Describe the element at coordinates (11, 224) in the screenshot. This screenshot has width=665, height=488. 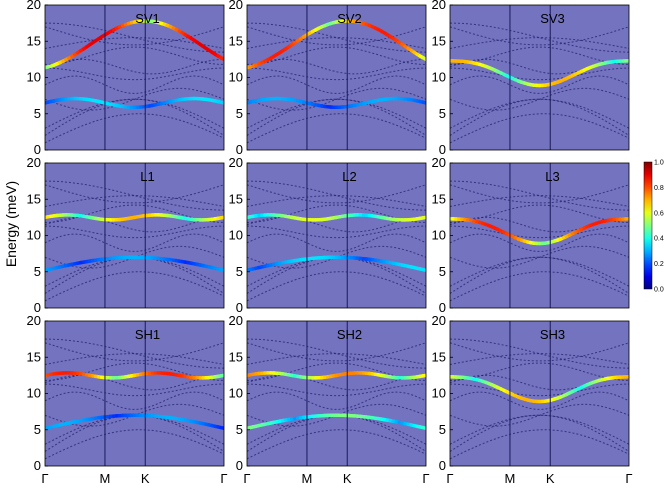
I see `y-axis-label: Energy (meV)` at that location.